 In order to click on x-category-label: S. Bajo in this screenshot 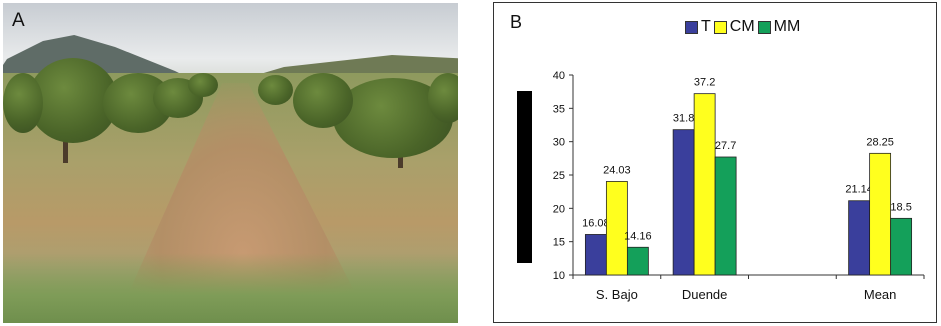, I will do `click(617, 294)`.